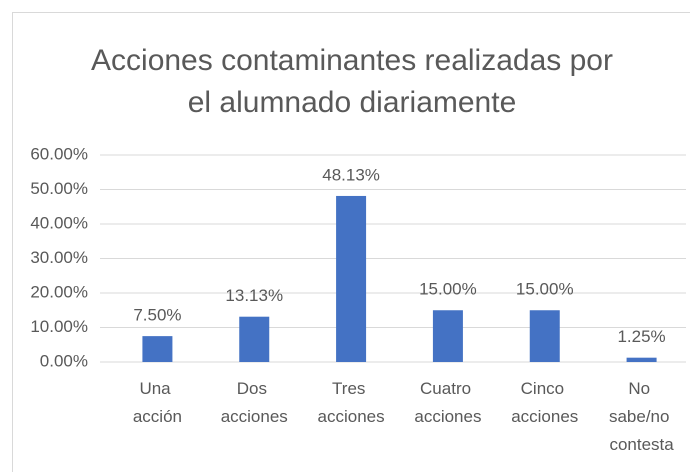 The height and width of the screenshot is (472, 690). I want to click on x-tick-line: Tres, so click(351, 388).